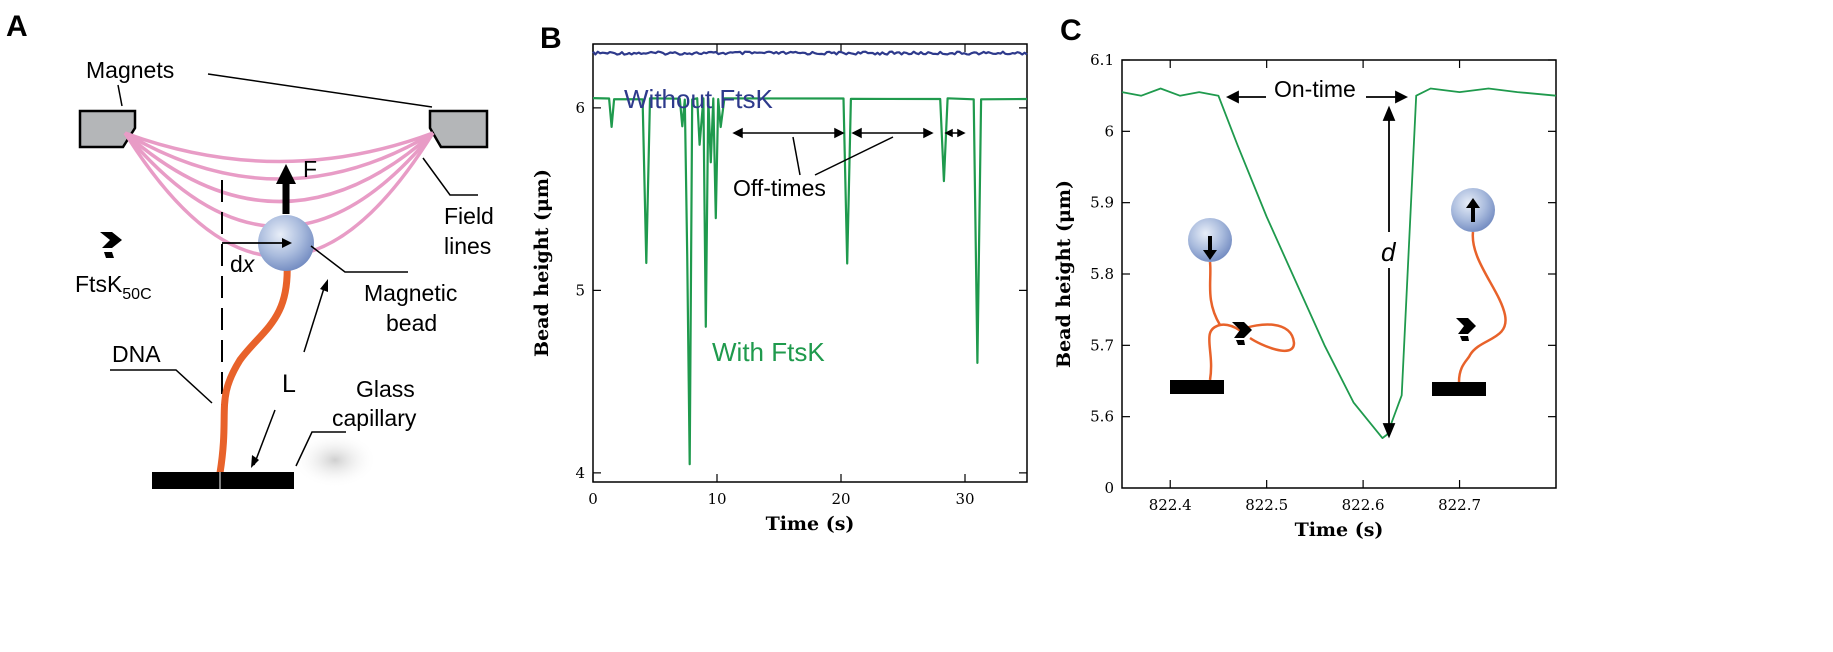  Describe the element at coordinates (286, 174) in the screenshot. I see `force-arrowhead-icon` at that location.